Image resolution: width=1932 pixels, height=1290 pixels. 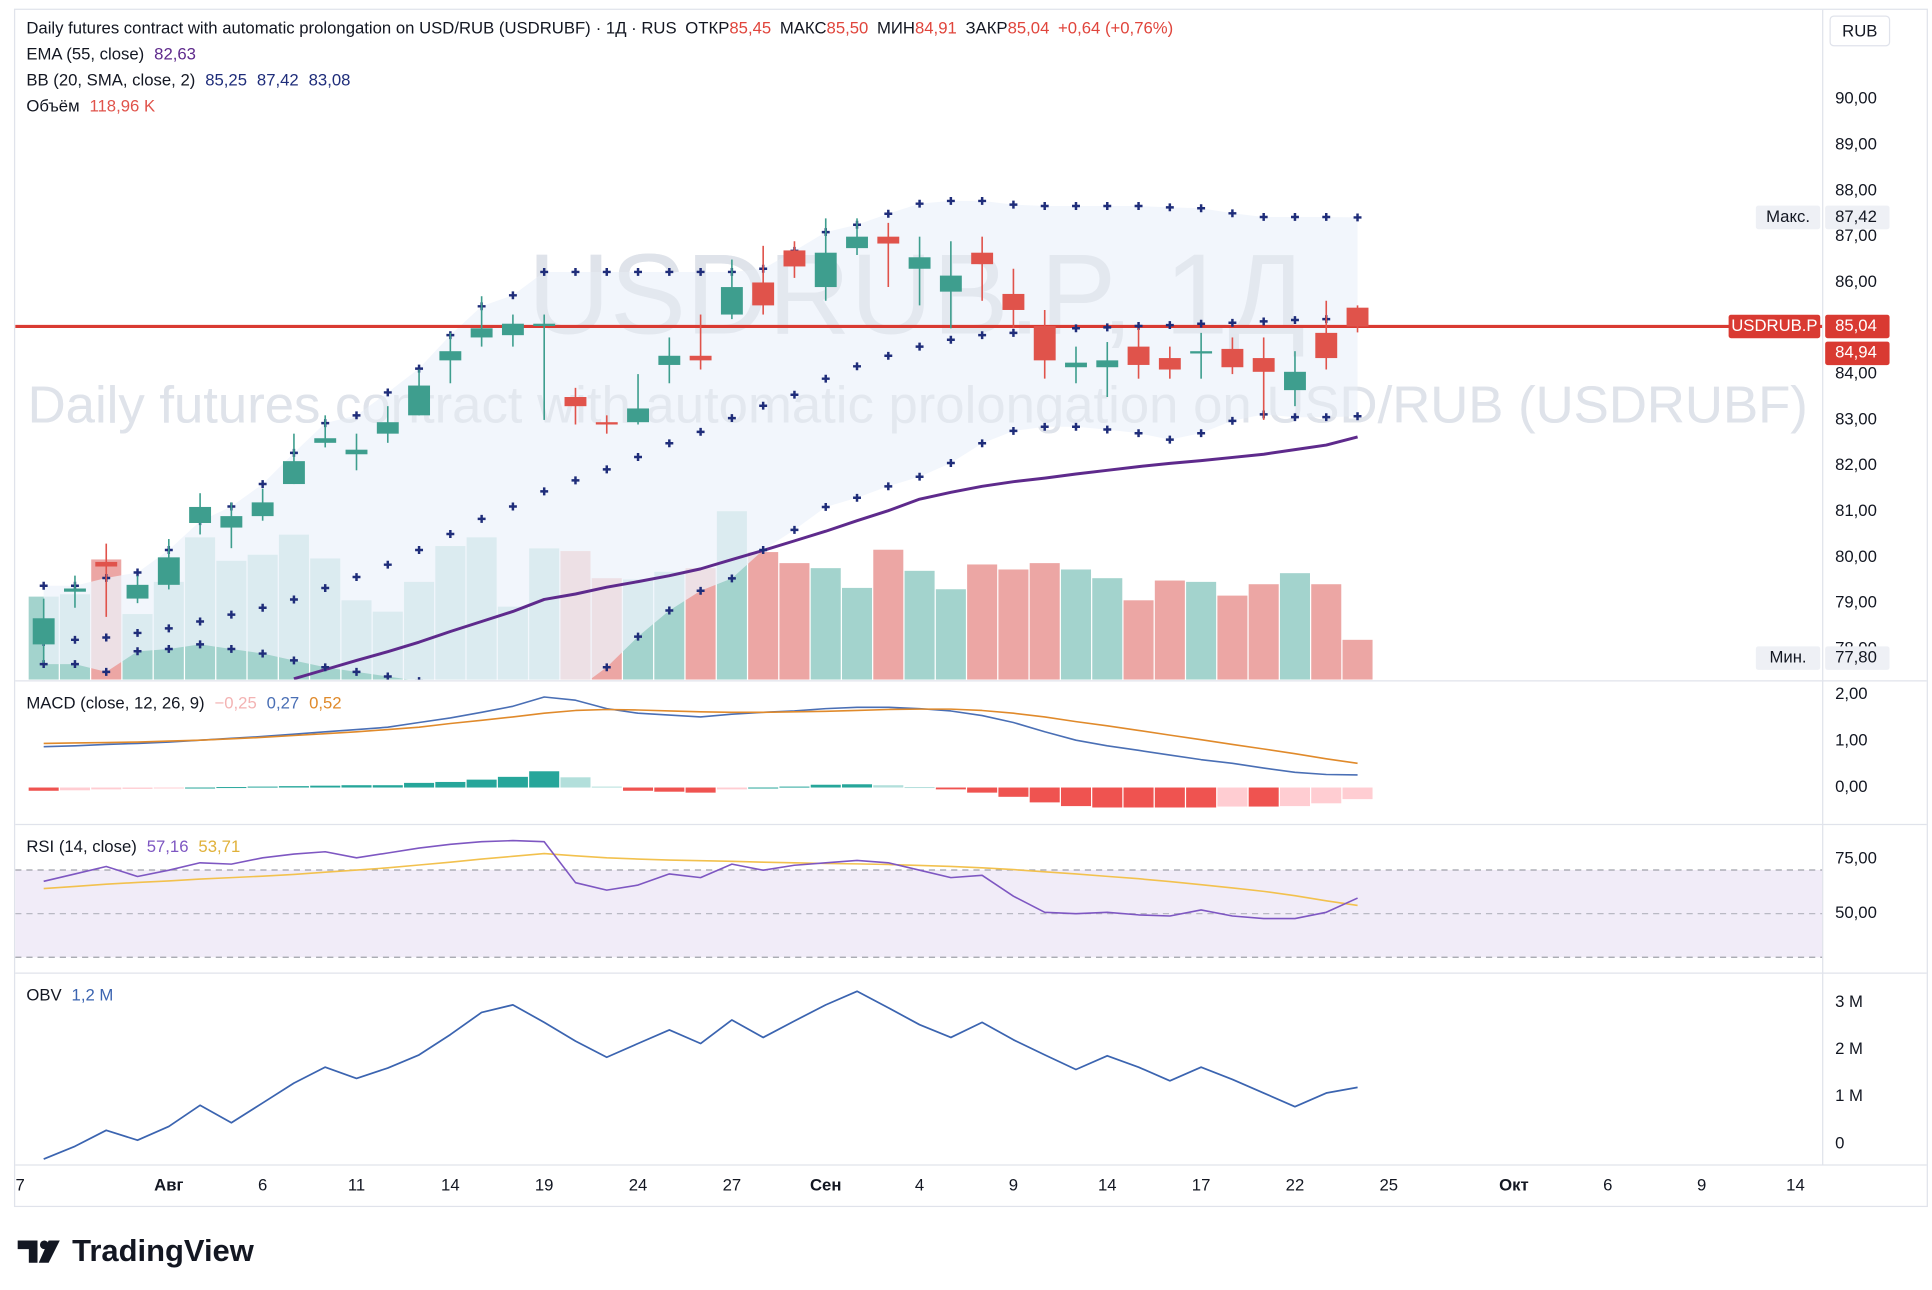 I want to click on legend-item: 82,63, so click(x=175, y=54).